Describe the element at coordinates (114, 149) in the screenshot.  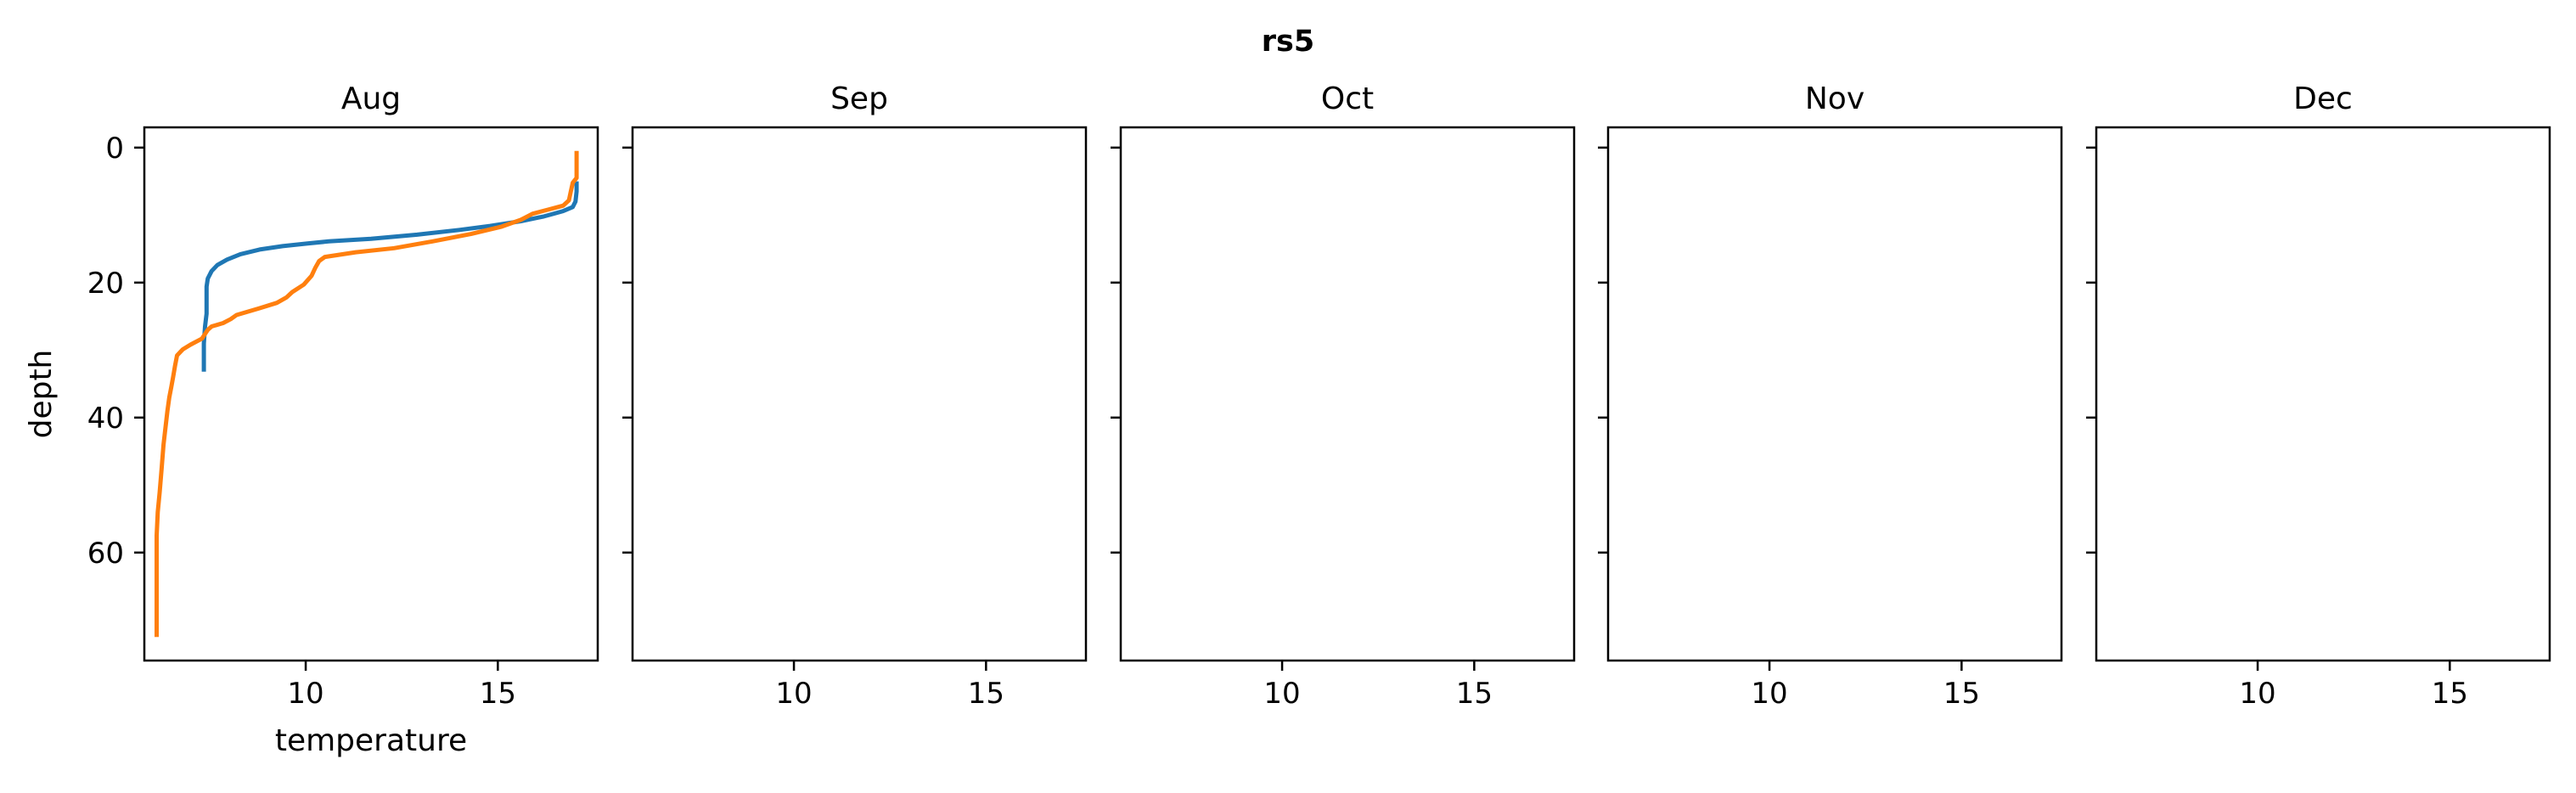
I see `y-tick-label: 0` at that location.